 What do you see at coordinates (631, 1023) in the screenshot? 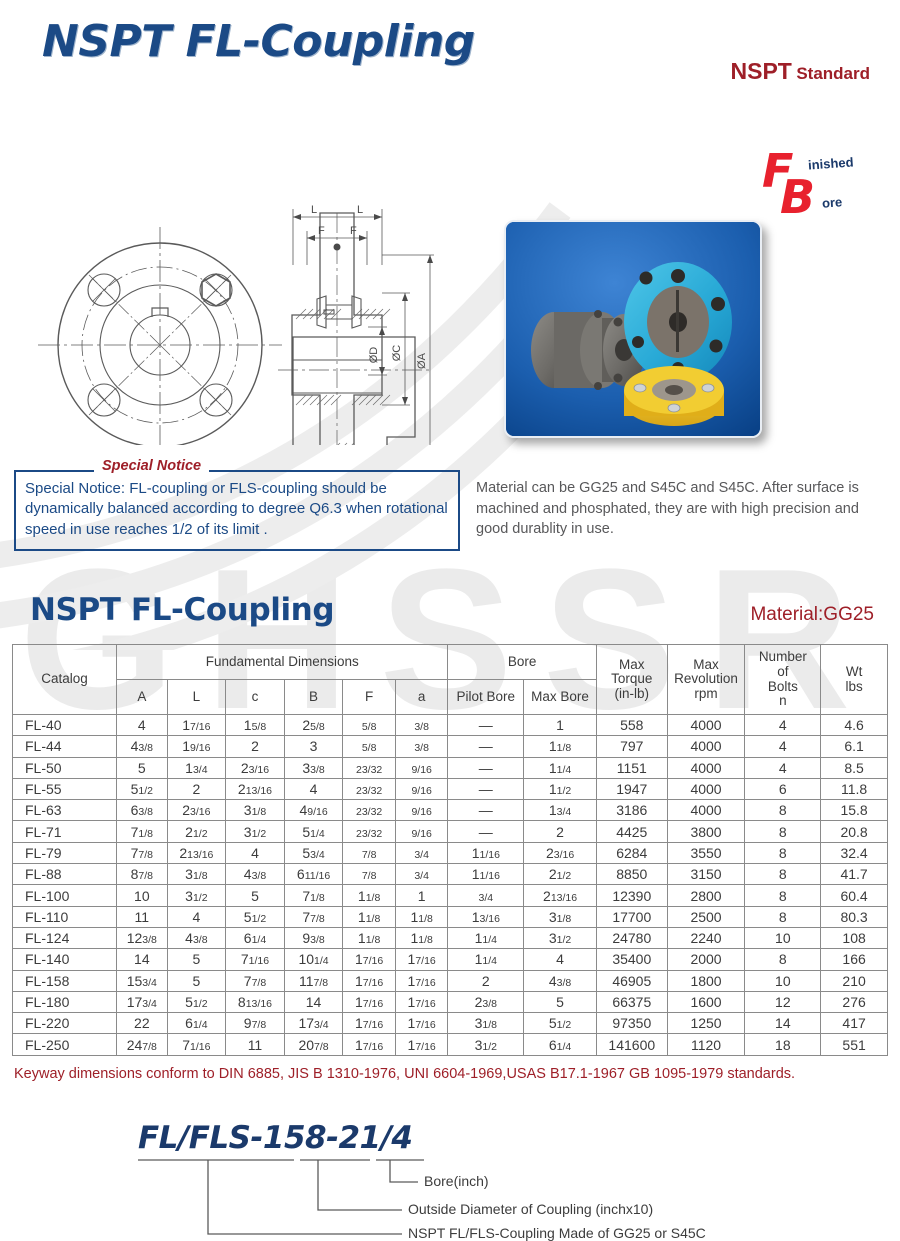
I see `cell-torque: 97350` at bounding box center [631, 1023].